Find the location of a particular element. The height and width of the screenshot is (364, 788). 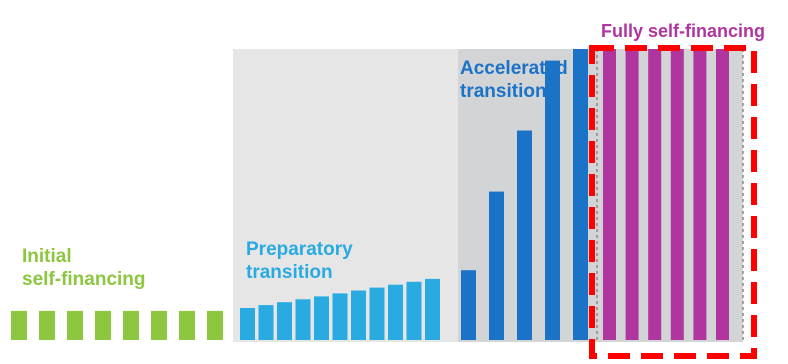

accelerated-transition-label: Accelerated transition is located at coordinates (514, 80).